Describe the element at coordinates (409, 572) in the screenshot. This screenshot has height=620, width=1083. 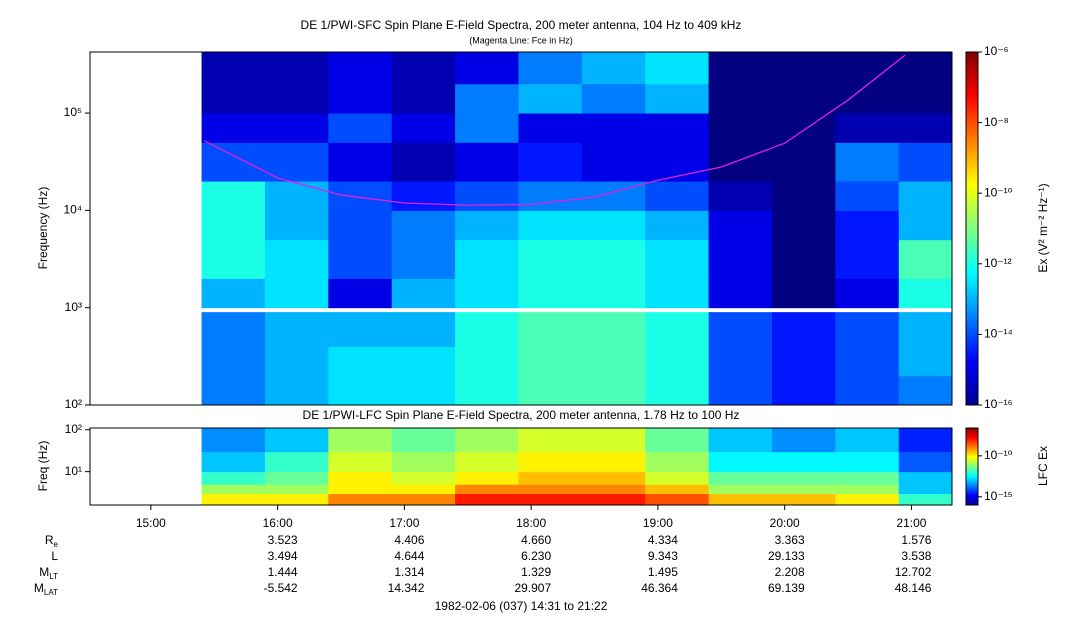
I see `cell: 1.314` at that location.